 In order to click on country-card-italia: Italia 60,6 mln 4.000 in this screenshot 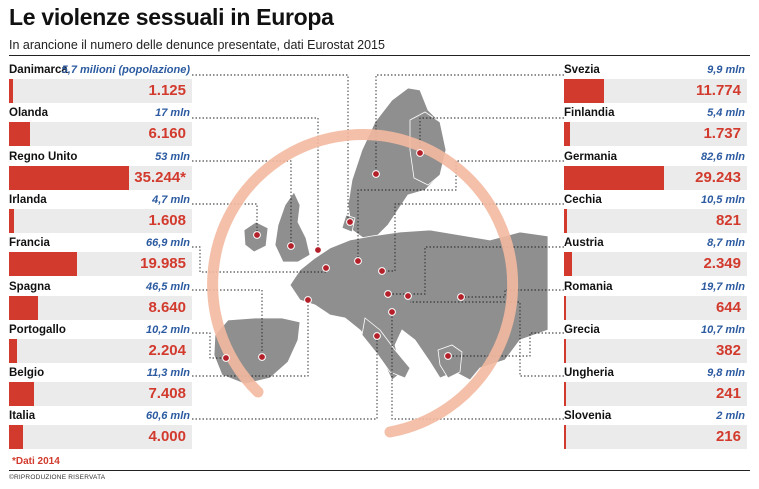, I will do `click(100, 430)`.